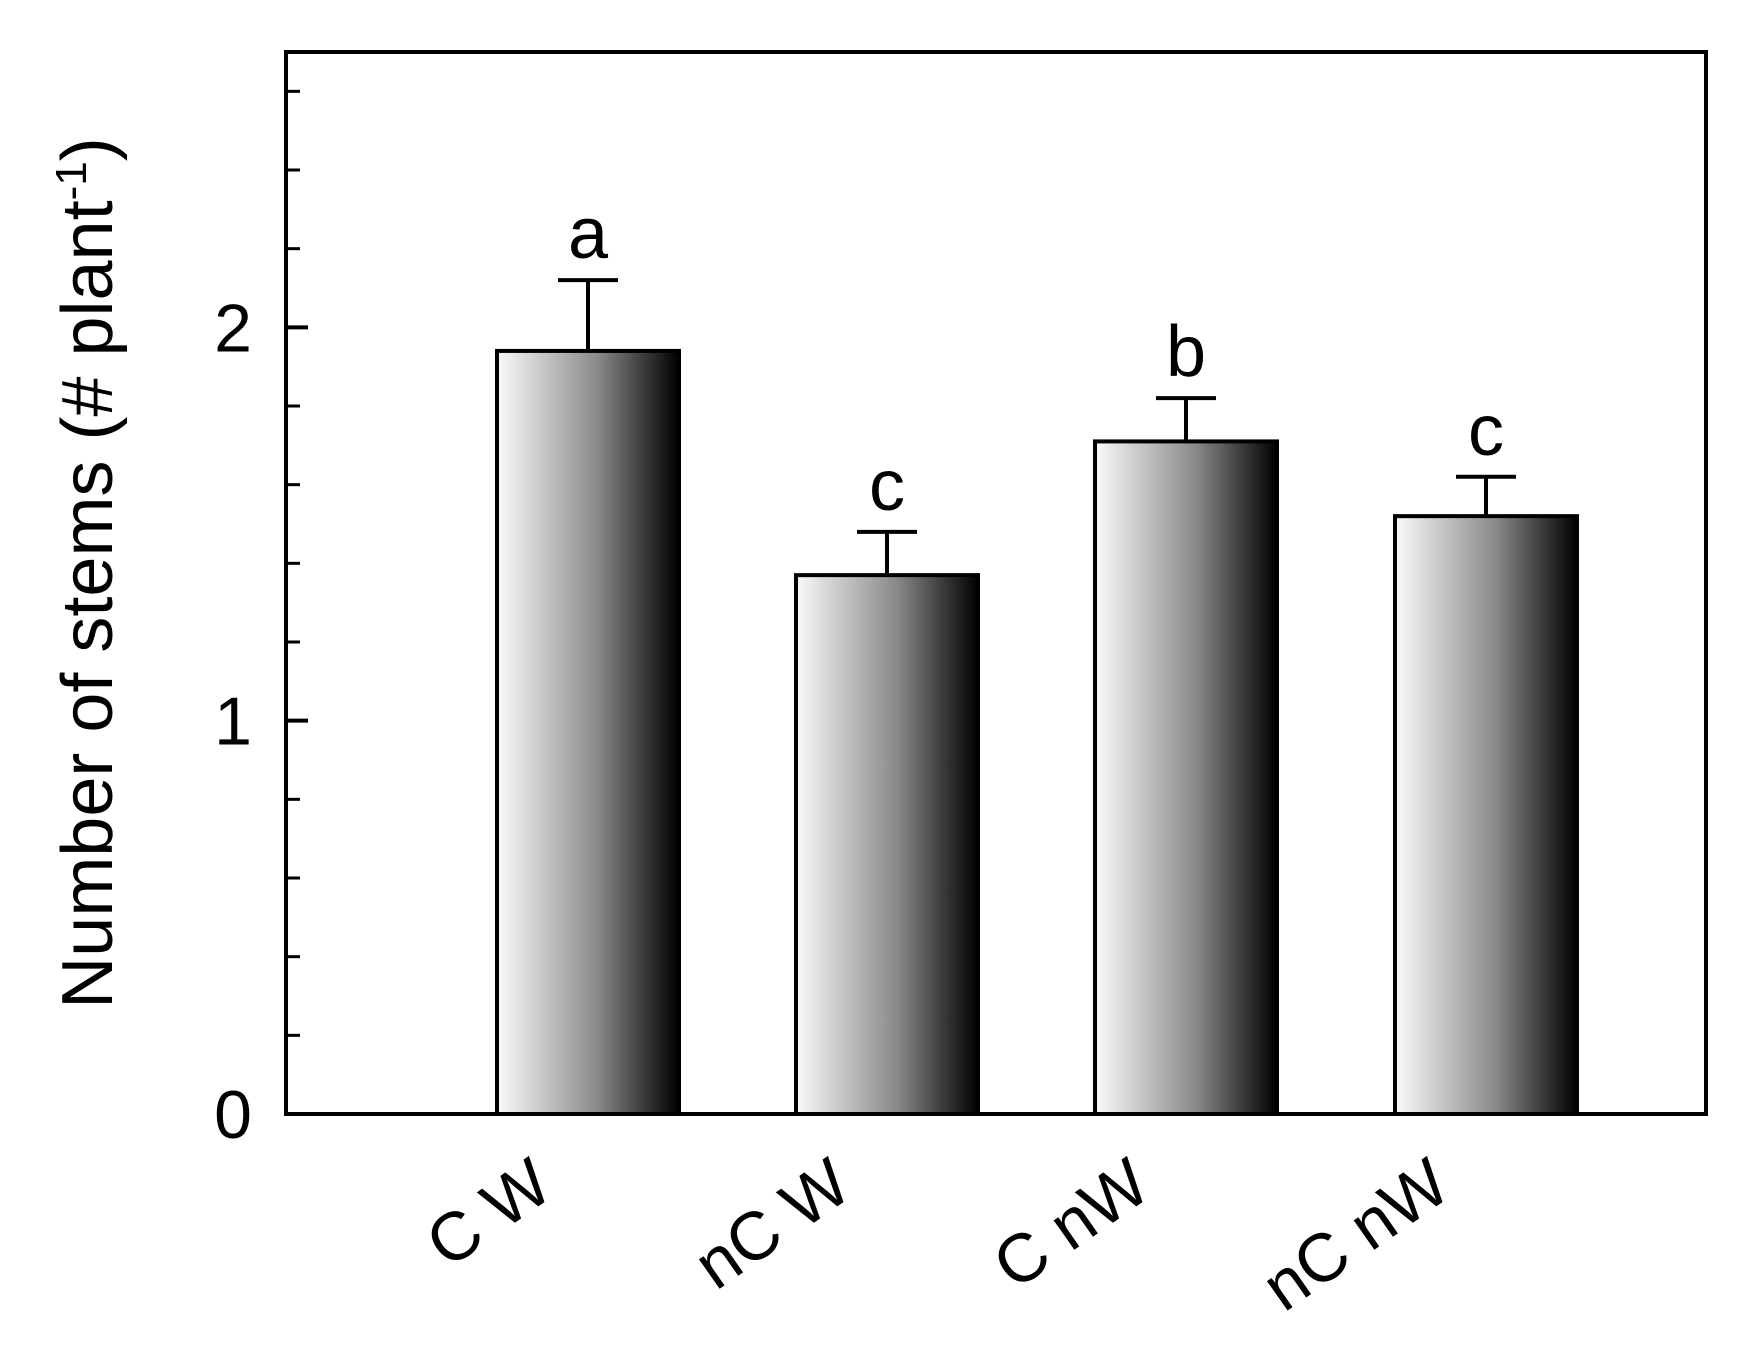  Describe the element at coordinates (1071, 1224) in the screenshot. I see `category-label-2: C nW` at that location.